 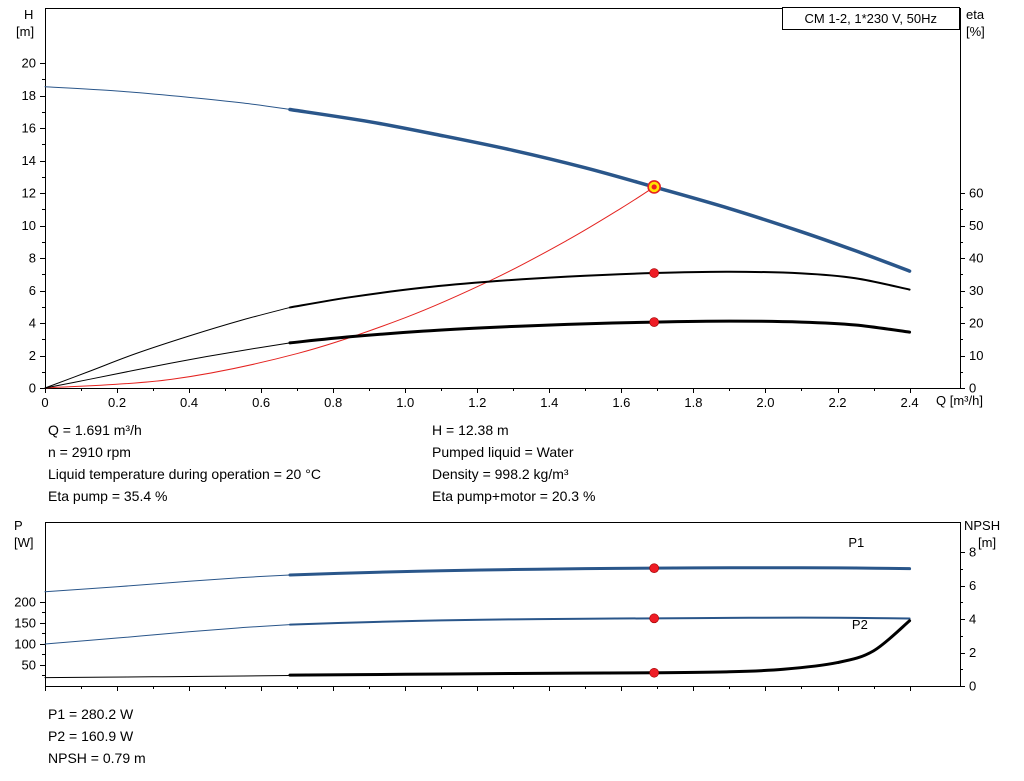 What do you see at coordinates (95, 430) in the screenshot?
I see `info-flow: Q = 1.691 m³/h` at bounding box center [95, 430].